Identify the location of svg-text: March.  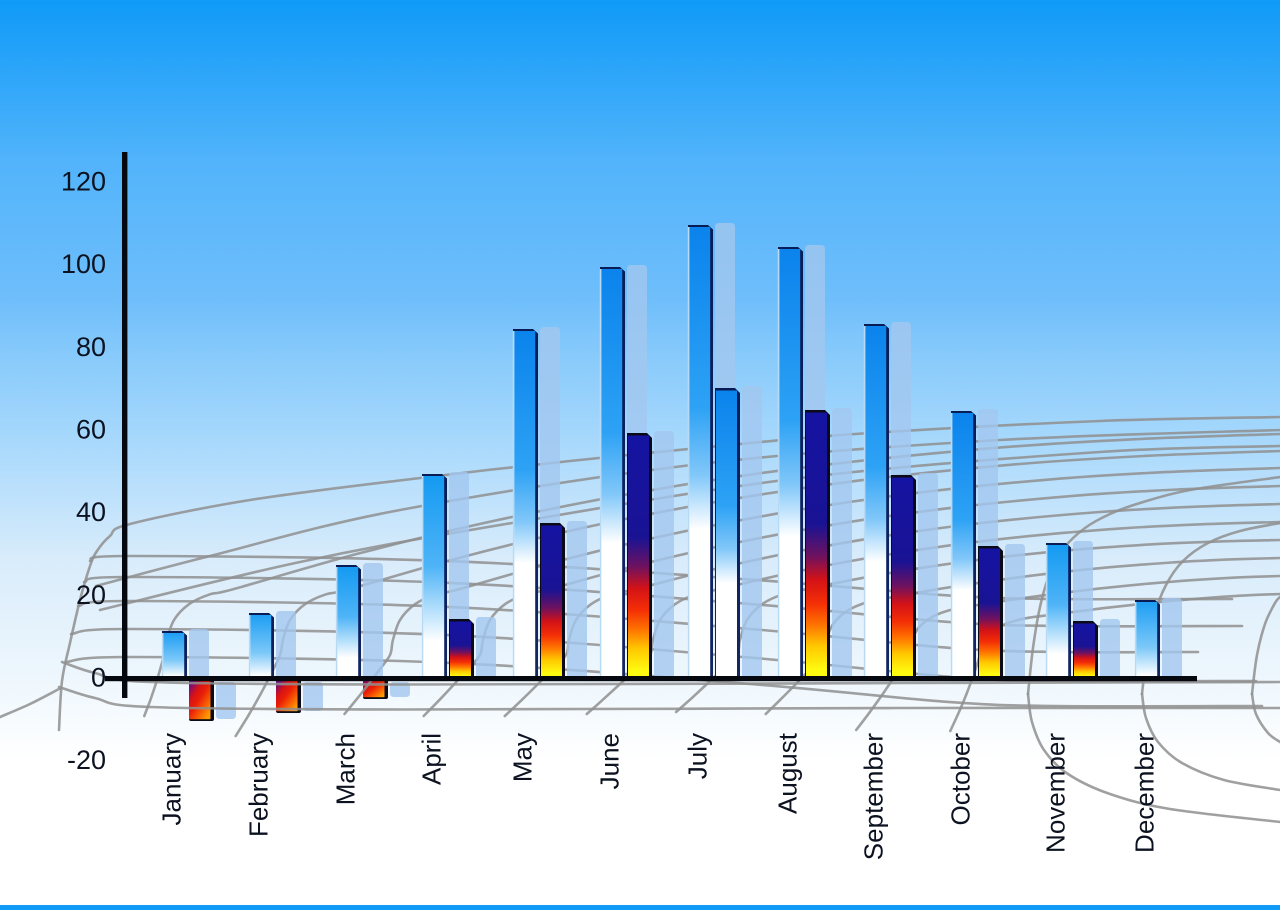
(346, 769).